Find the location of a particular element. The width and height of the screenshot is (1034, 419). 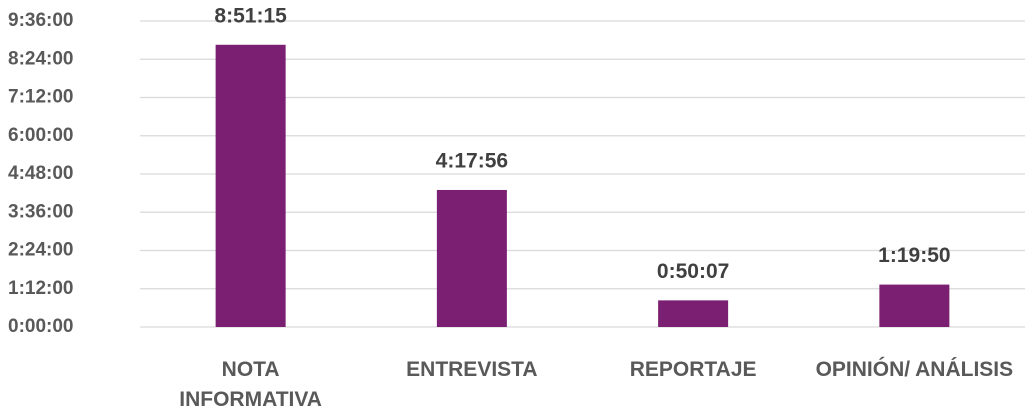

y-tick-label: 6:00:00 is located at coordinates (41, 135).